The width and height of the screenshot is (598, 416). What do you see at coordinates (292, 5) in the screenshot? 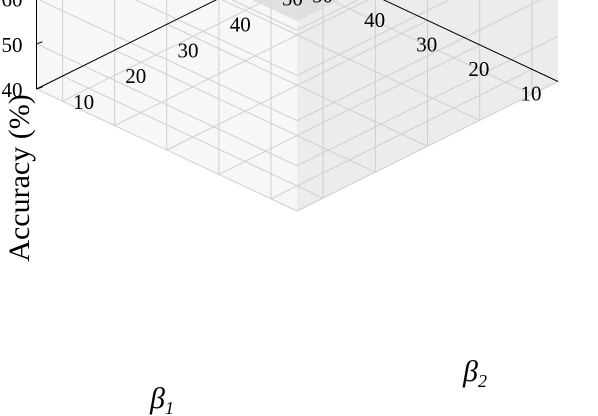
I see `y-tick-label: 50` at bounding box center [292, 5].